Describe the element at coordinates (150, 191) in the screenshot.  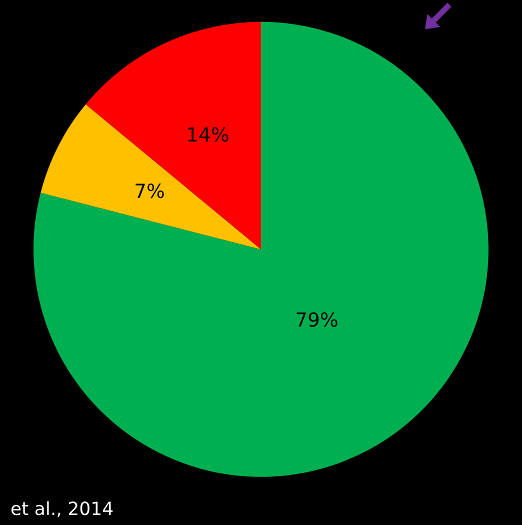
I see `data-label: 7%` at that location.